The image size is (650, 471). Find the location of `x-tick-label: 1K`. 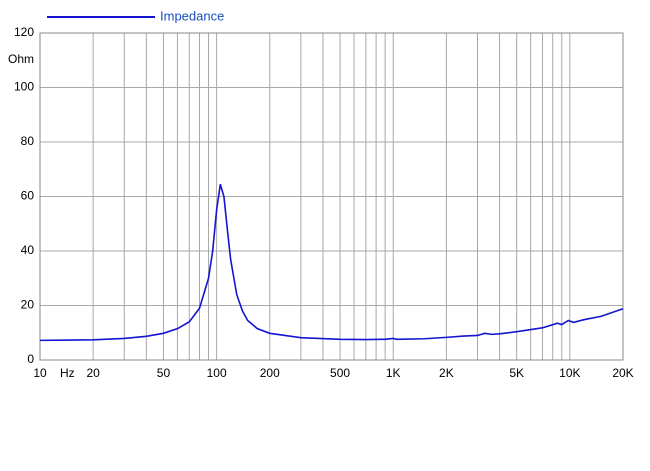

x-tick-label: 1K is located at coordinates (393, 373).